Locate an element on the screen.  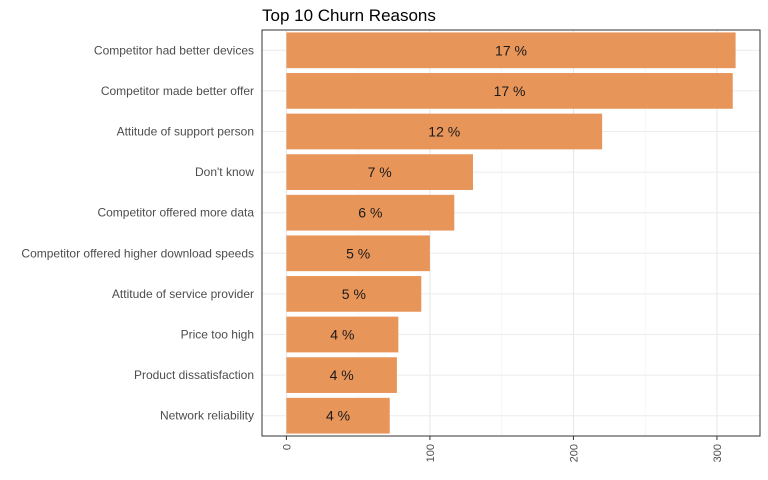
x-tick-label: 200 is located at coordinates (574, 453).